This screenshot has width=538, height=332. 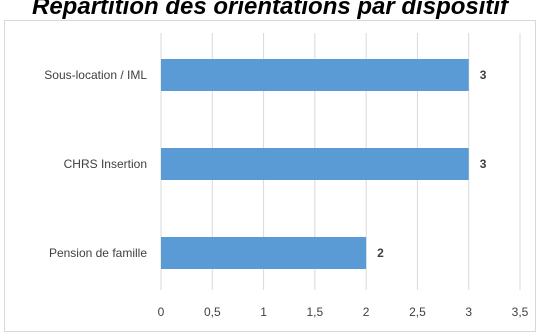 What do you see at coordinates (105, 164) in the screenshot?
I see `category-label: CHRS Insertion` at bounding box center [105, 164].